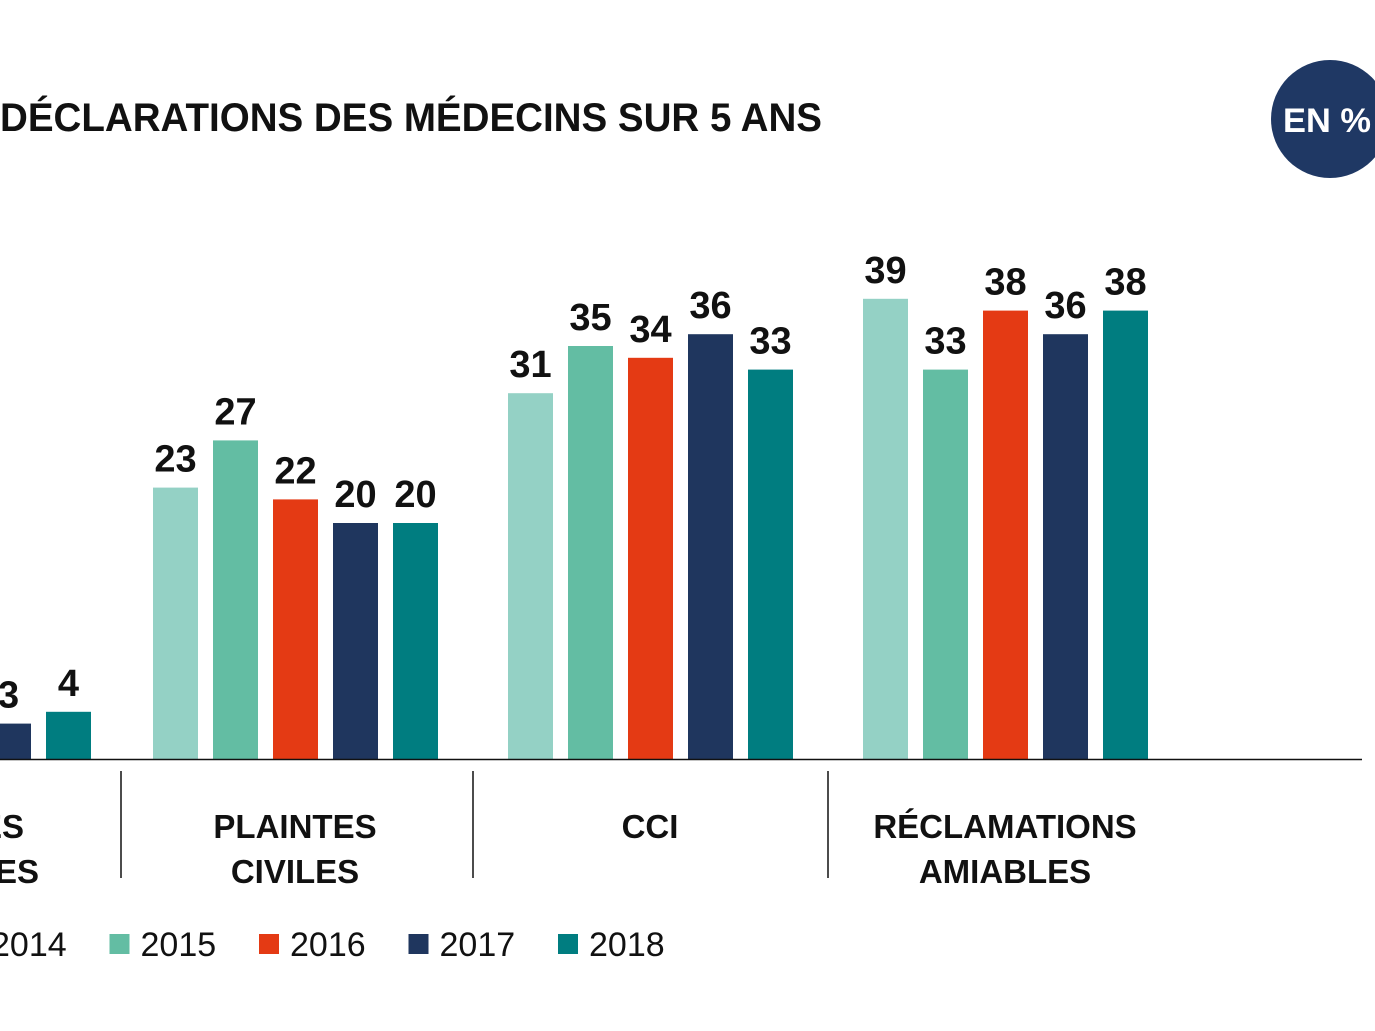 The width and height of the screenshot is (1375, 1031). I want to click on data-label: 4, so click(68, 684).